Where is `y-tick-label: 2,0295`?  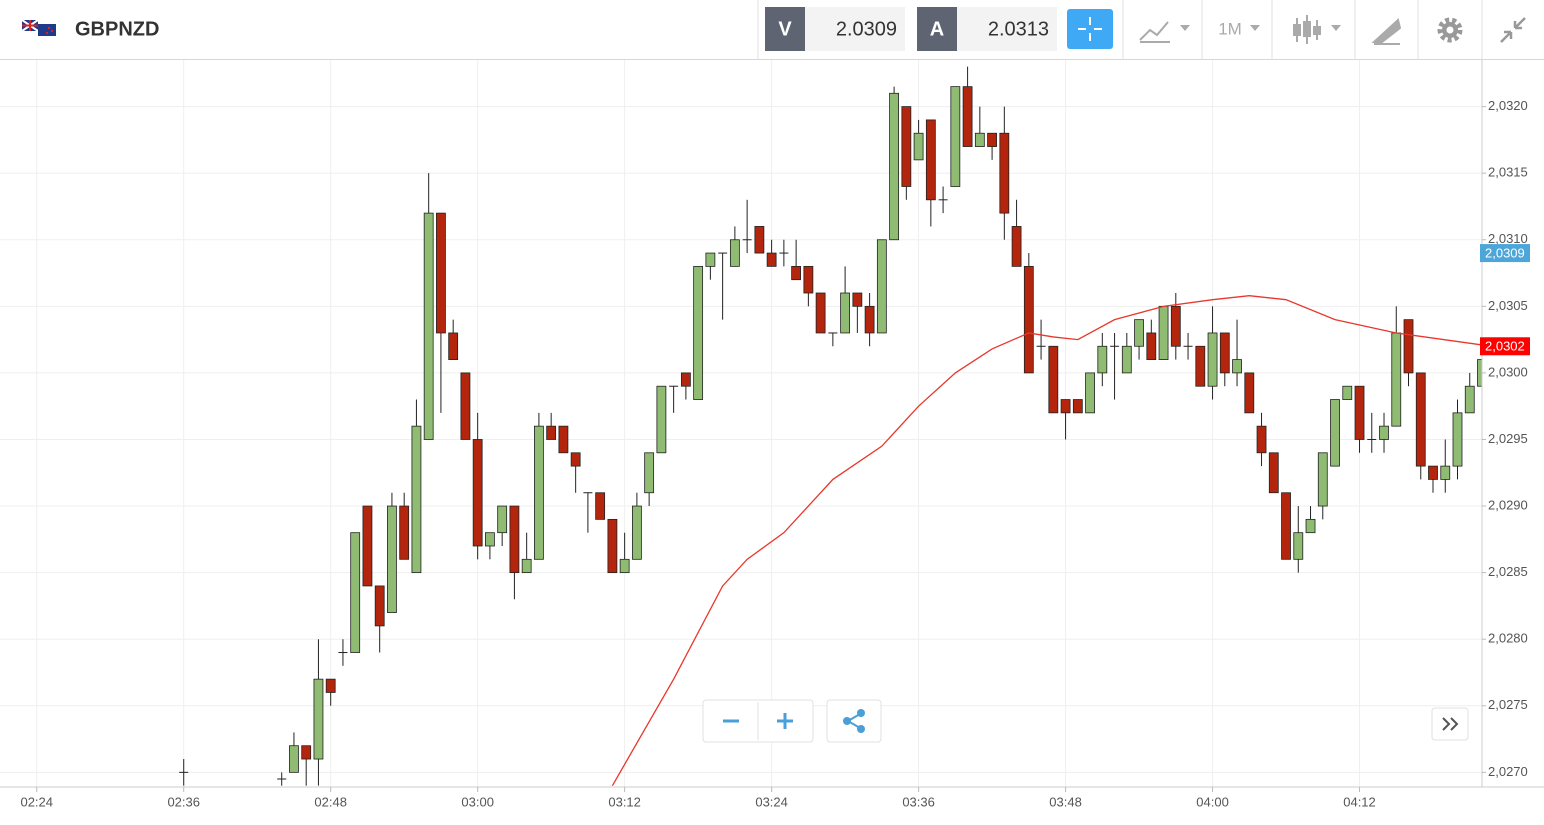 y-tick-label: 2,0295 is located at coordinates (1508, 438).